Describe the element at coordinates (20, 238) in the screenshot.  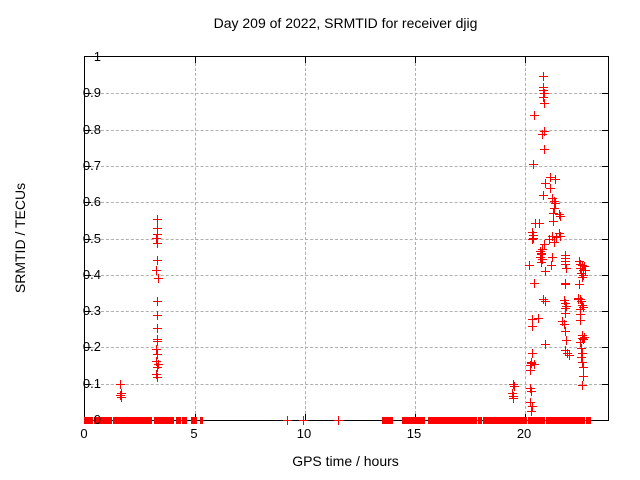
I see `y-axis-label: SRMTID / TECUs` at that location.